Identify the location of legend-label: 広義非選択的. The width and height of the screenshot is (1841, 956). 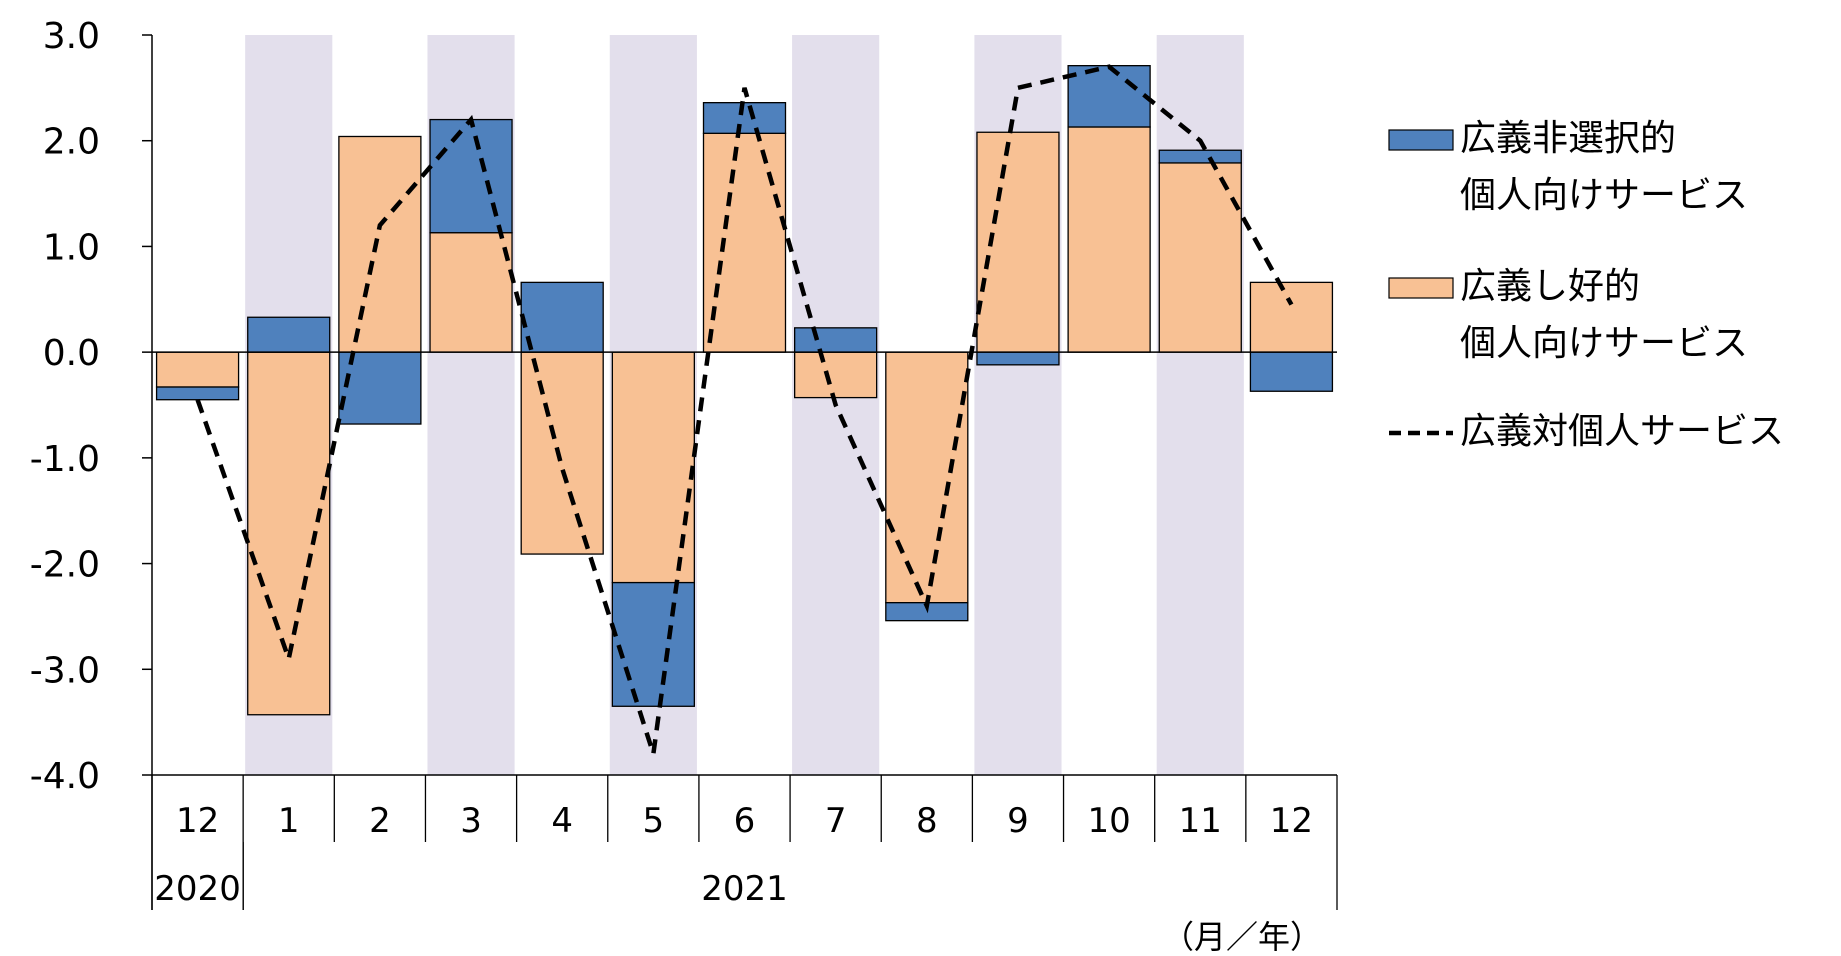
(1568, 138).